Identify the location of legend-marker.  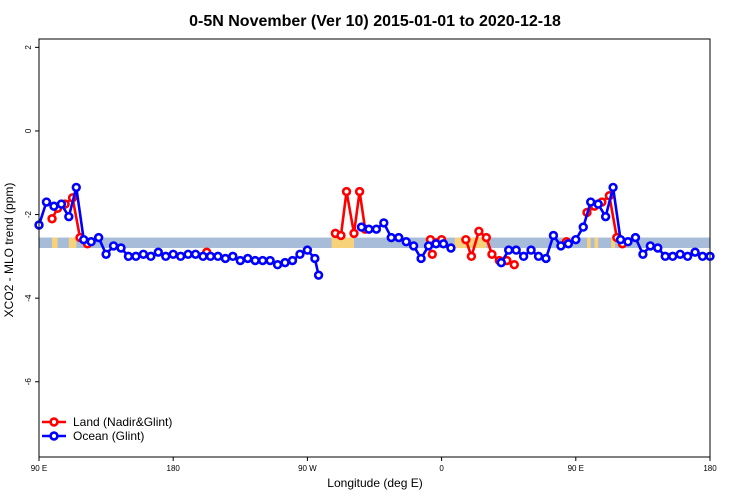
(54, 436).